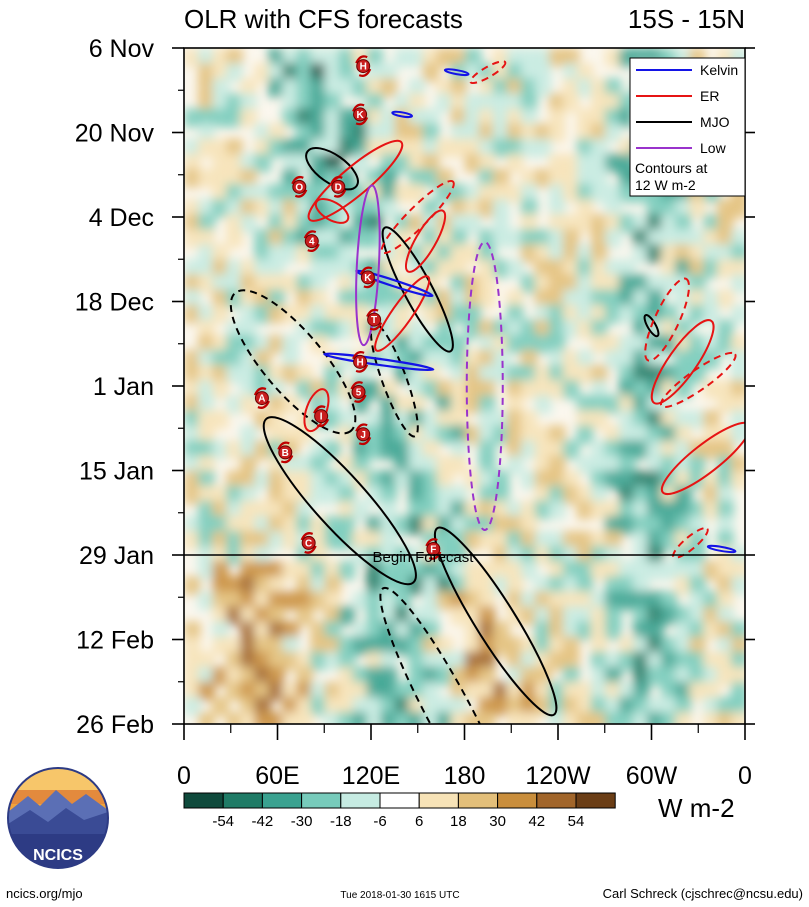  Describe the element at coordinates (321, 417) in the screenshot. I see `storm-marker-label: I` at that location.